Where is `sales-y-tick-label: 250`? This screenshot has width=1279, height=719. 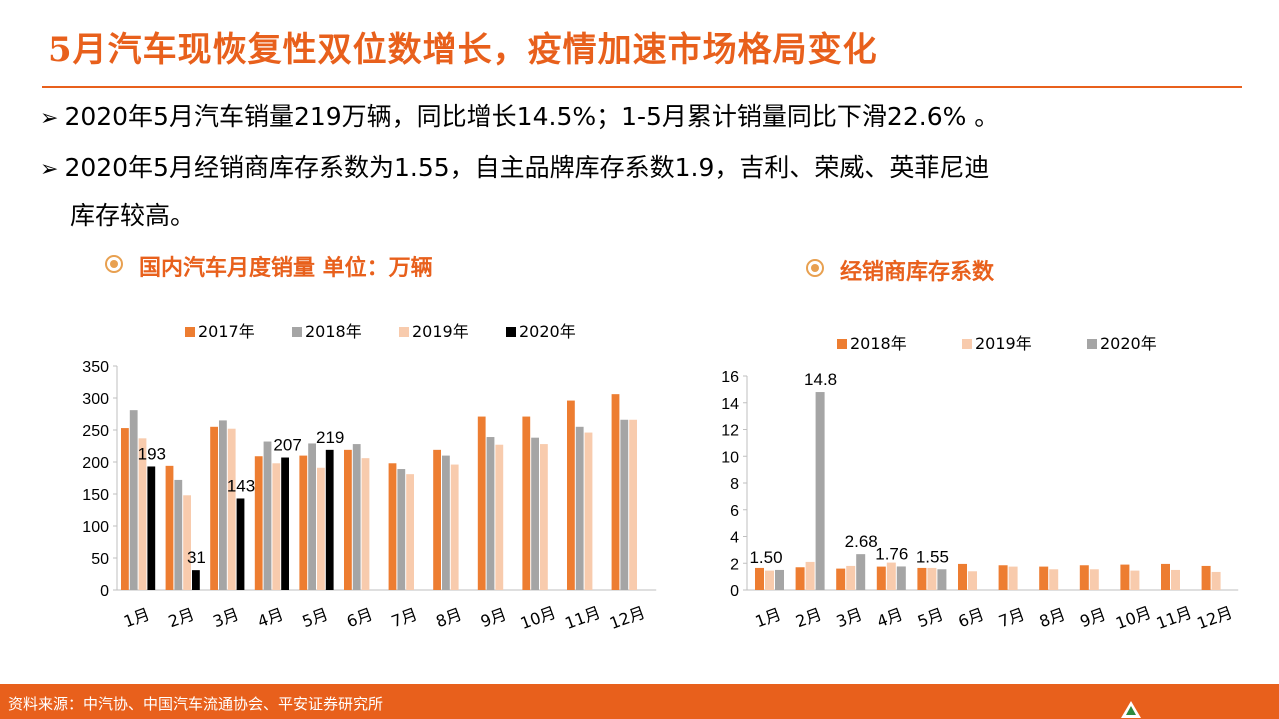
sales-y-tick-label: 250 is located at coordinates (95, 431).